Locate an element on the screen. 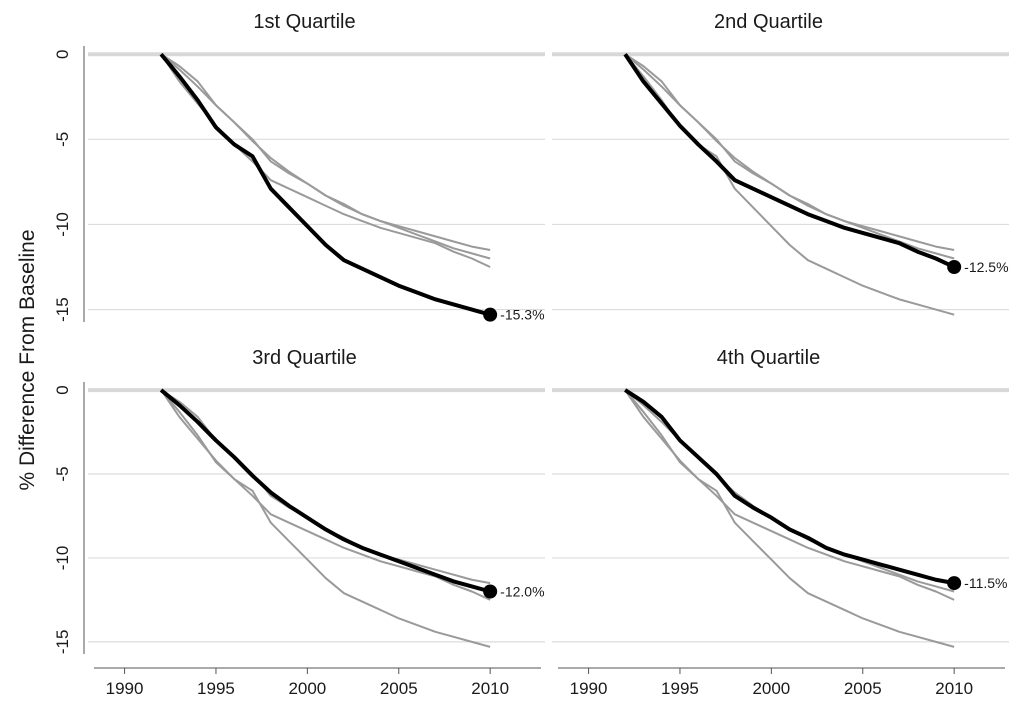  endpoint-label: -15.3% is located at coordinates (522, 315).